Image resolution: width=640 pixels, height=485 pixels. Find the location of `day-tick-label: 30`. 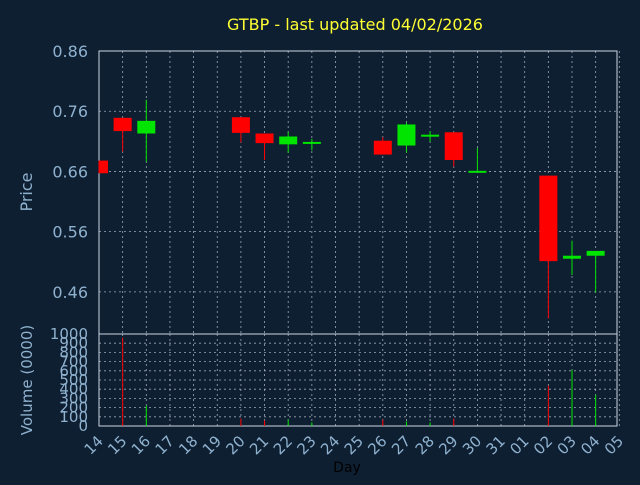

day-tick-label: 30 is located at coordinates (472, 445).